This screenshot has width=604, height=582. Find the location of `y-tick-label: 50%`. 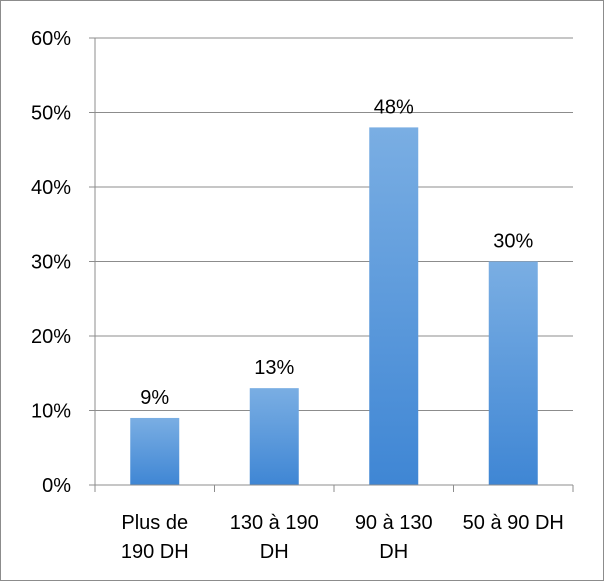

y-tick-label: 50% is located at coordinates (51, 114).